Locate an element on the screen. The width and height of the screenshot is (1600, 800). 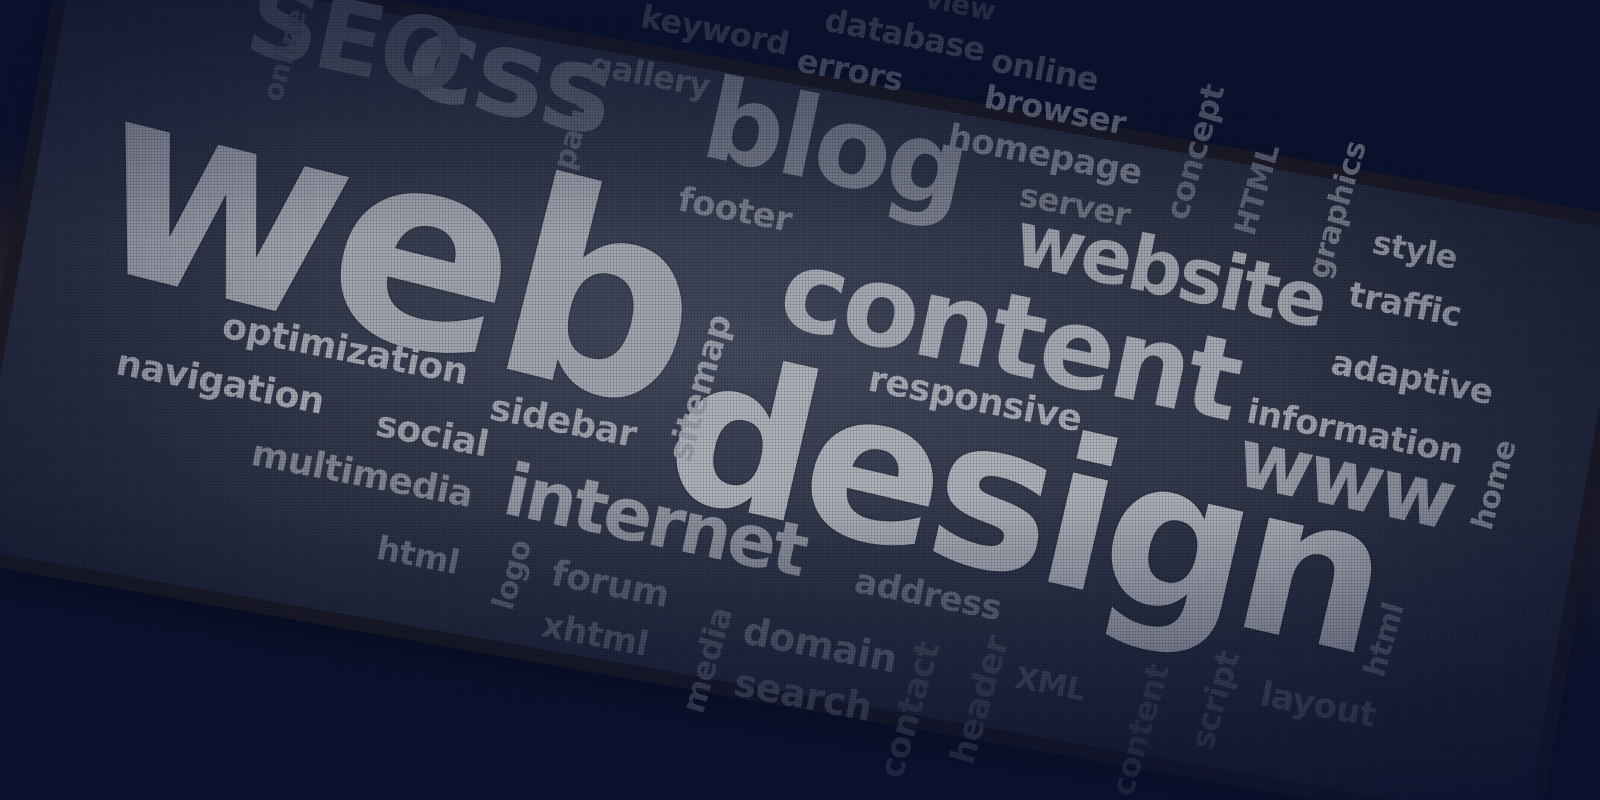
word-home: home is located at coordinates (1494, 485).